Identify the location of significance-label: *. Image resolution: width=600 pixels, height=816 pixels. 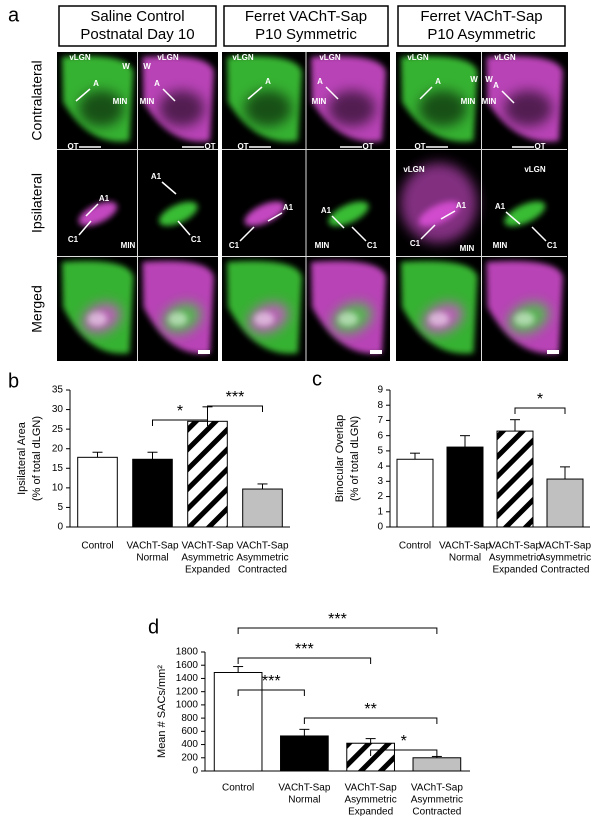
(404, 741).